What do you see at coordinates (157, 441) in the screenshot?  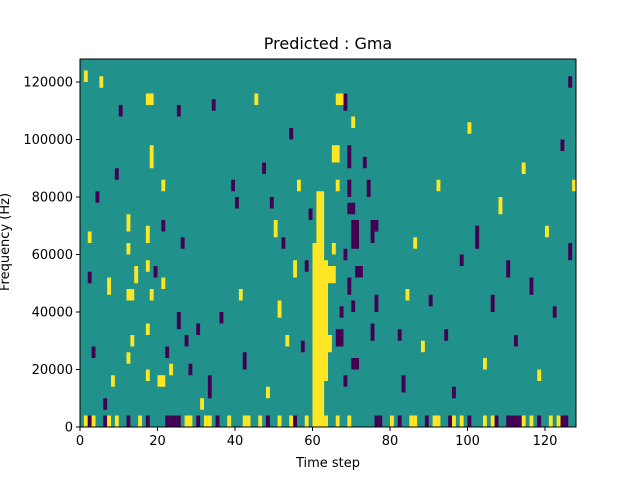 I see `x-tick-label-1: 20` at bounding box center [157, 441].